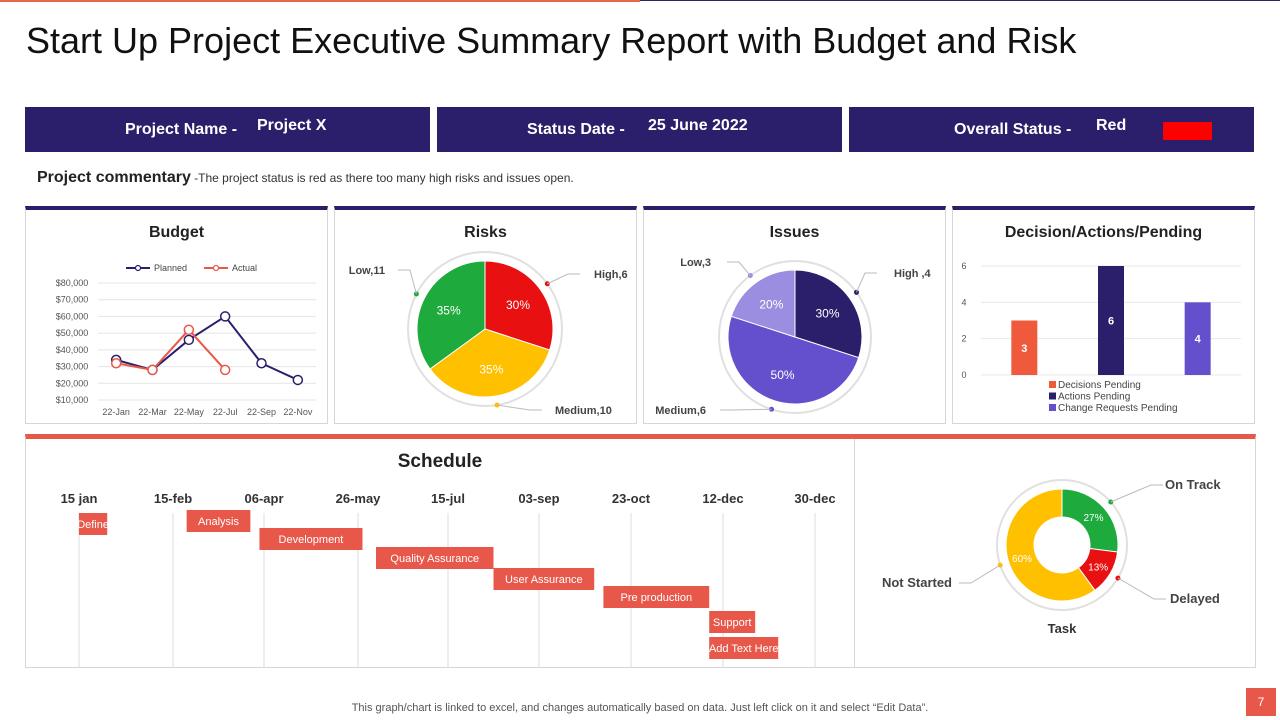  What do you see at coordinates (783, 375) in the screenshot?
I see `issues-slice-percent: 50%` at bounding box center [783, 375].